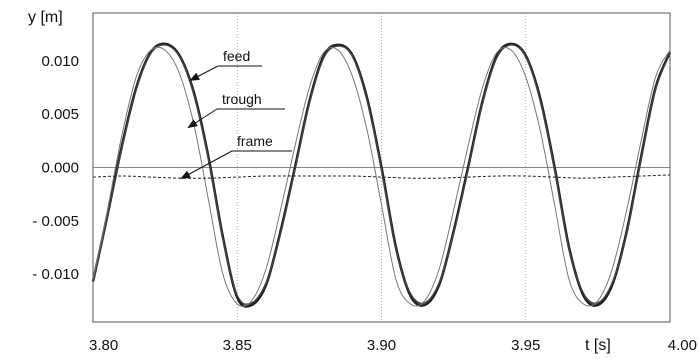 The image size is (699, 359). What do you see at coordinates (206, 164) in the screenshot?
I see `annotation-arrow-frame` at bounding box center [206, 164].